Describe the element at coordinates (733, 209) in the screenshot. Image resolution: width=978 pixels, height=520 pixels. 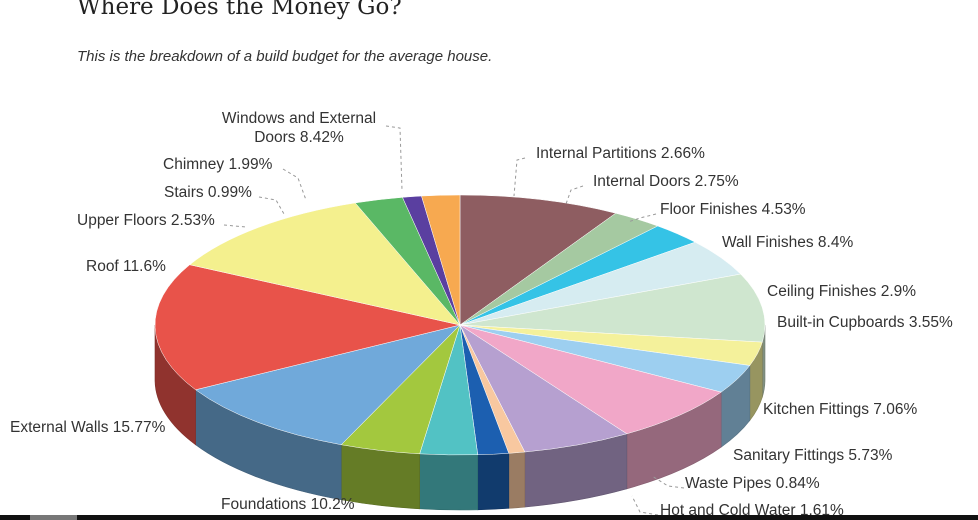
I see `slice-label-floor-finishes: Floor Finishes 4.53%` at that location.